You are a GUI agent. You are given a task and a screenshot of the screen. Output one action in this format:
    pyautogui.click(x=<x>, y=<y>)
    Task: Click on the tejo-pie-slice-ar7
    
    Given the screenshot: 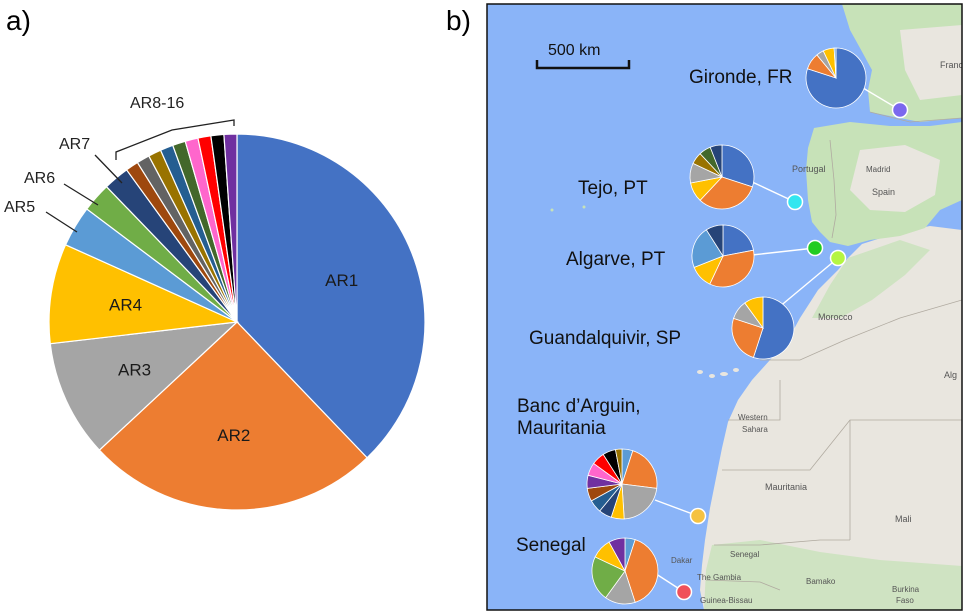 What is the action you would take?
    pyautogui.click(x=716, y=161)
    